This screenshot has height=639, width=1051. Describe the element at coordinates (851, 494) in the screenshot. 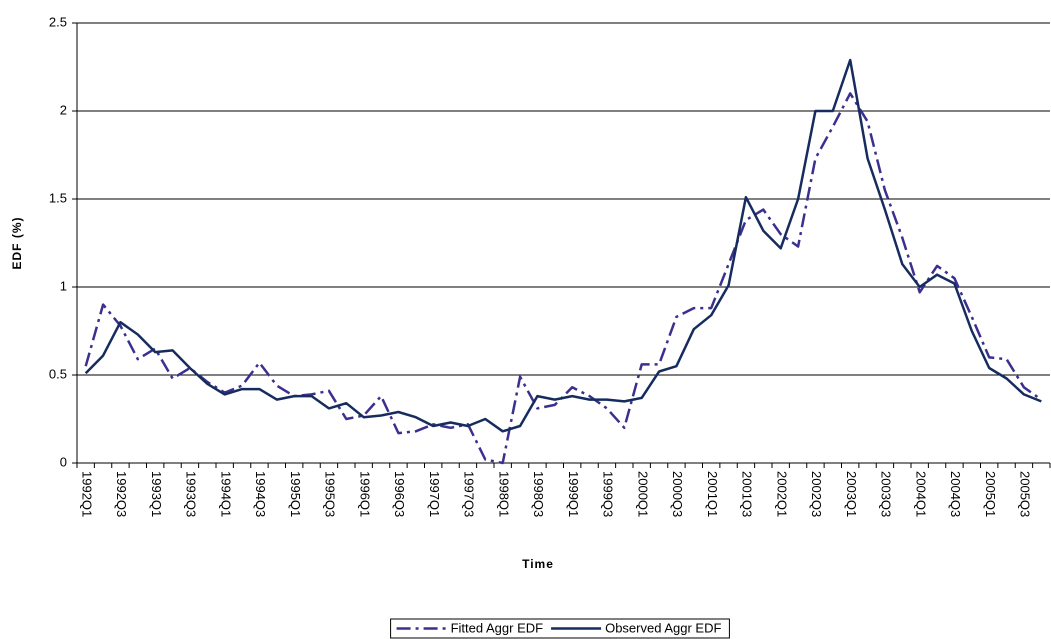

I see `x-tick-label: 2003Q1` at that location.